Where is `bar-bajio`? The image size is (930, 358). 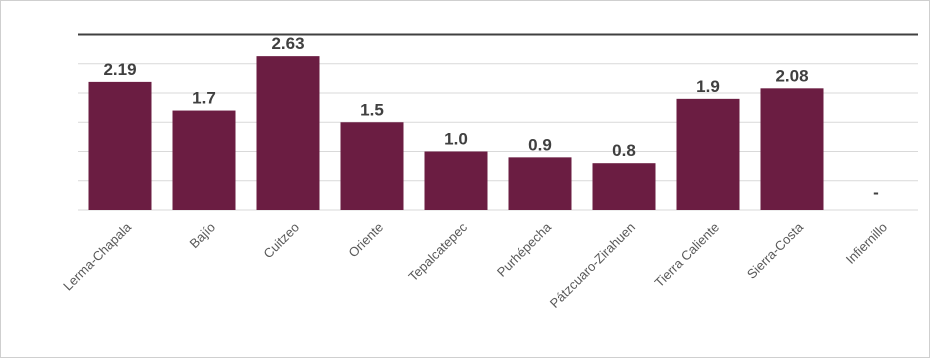 bar-bajio is located at coordinates (204, 160).